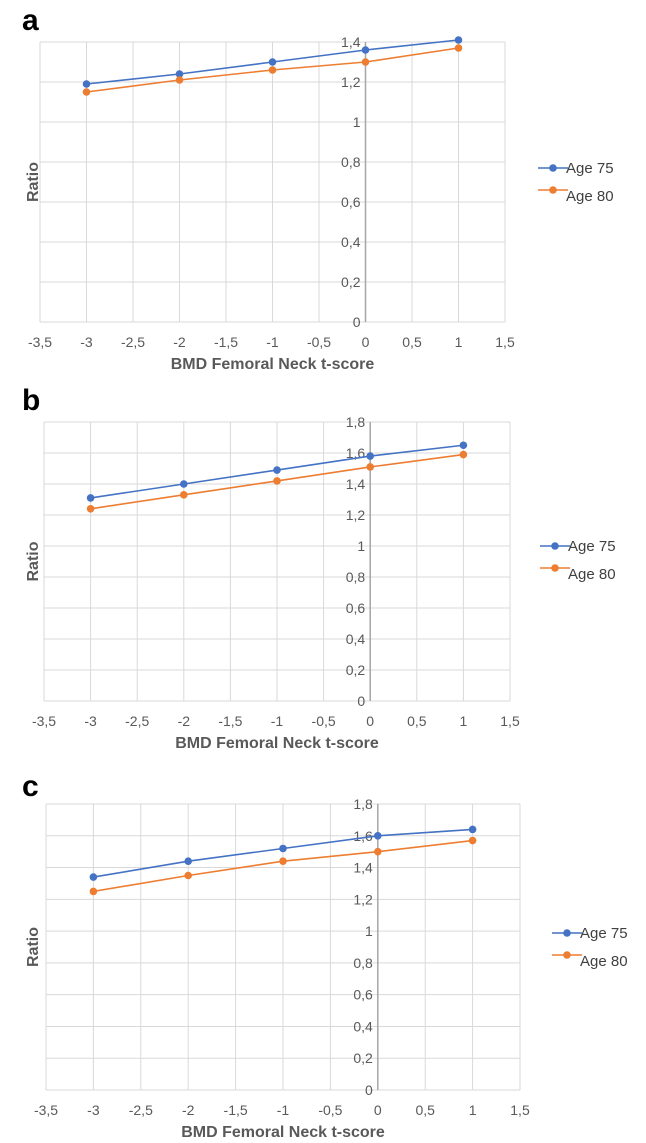 Image resolution: width=646 pixels, height=1143 pixels. What do you see at coordinates (459, 342) in the screenshot?
I see `x-tick-label: 1` at bounding box center [459, 342].